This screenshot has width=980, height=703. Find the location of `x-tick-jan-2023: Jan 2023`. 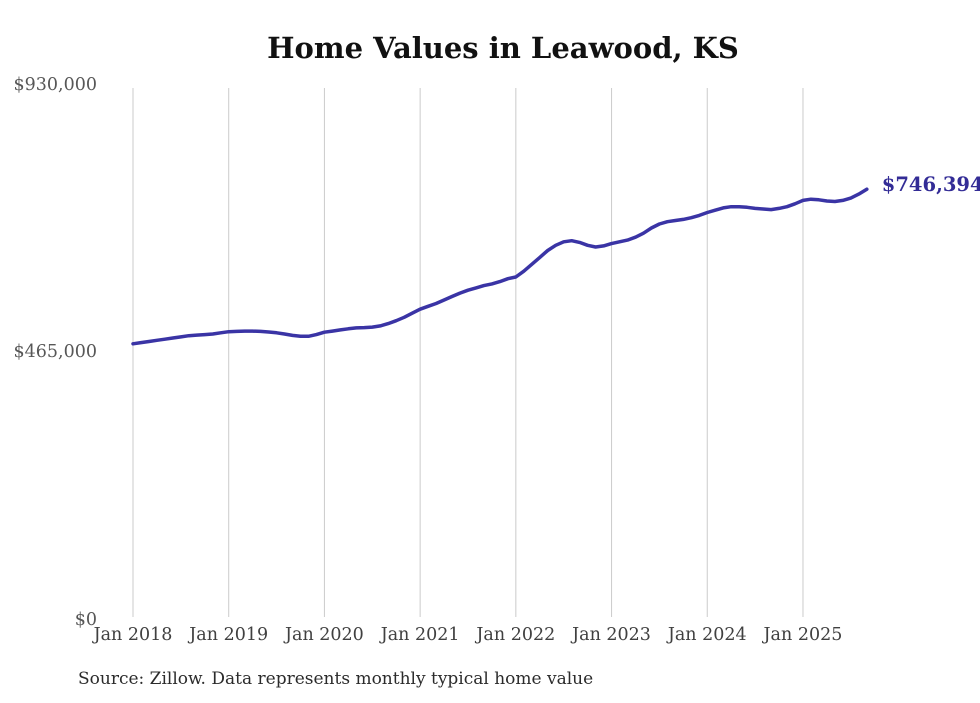

x-tick-jan-2023: Jan 2023 is located at coordinates (610, 635).